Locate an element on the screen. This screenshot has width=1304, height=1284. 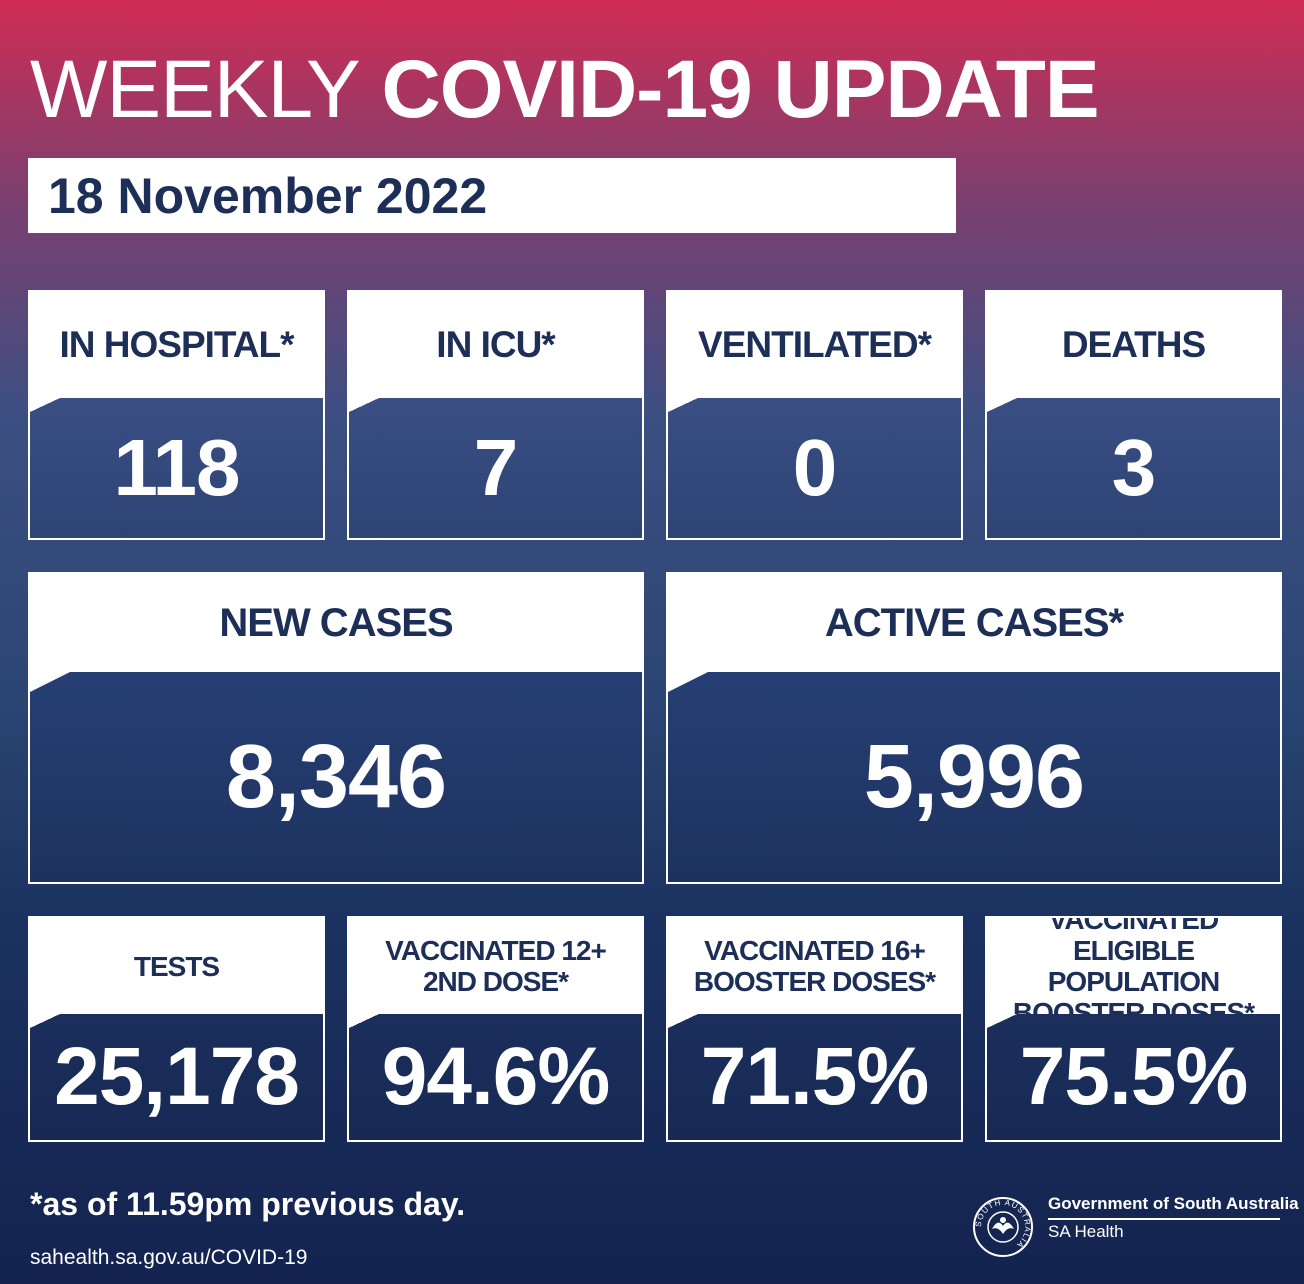
stat-value: 0 is located at coordinates (814, 468).